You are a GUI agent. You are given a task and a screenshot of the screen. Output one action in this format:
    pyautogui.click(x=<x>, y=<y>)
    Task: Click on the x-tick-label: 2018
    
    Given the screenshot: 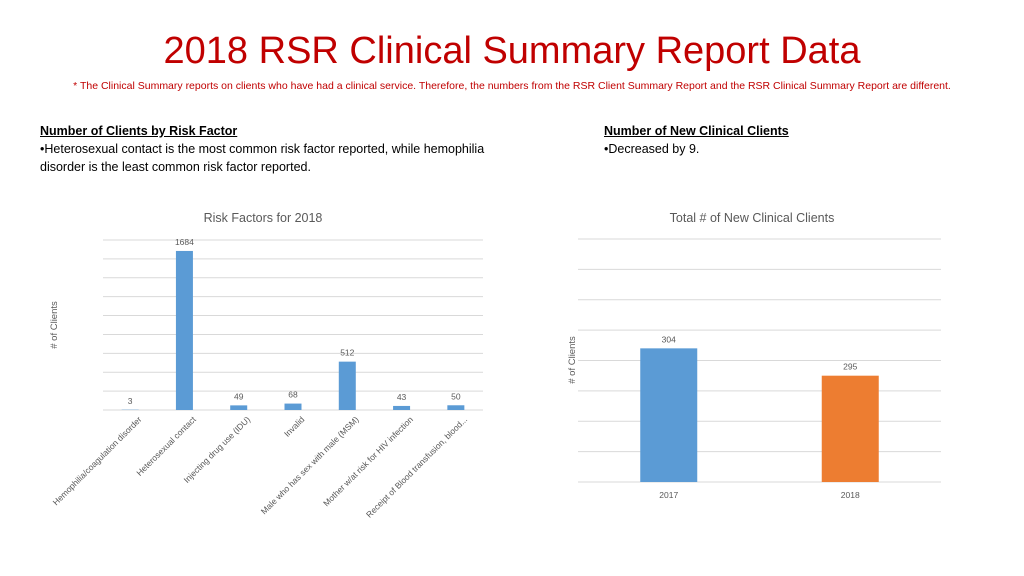 What is the action you would take?
    pyautogui.click(x=850, y=495)
    